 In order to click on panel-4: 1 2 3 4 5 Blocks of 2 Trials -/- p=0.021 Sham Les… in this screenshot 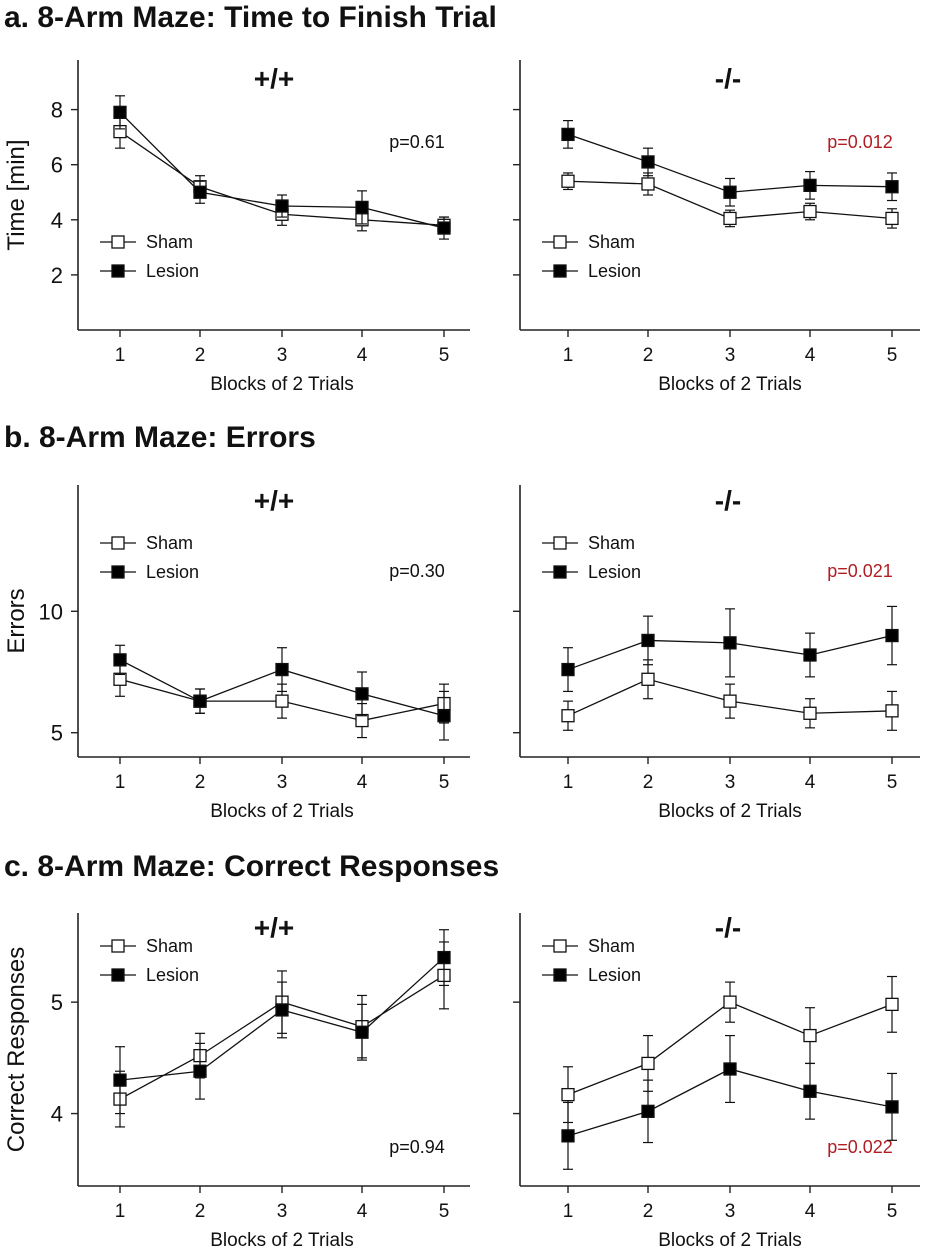, I will do `click(716, 653)`.